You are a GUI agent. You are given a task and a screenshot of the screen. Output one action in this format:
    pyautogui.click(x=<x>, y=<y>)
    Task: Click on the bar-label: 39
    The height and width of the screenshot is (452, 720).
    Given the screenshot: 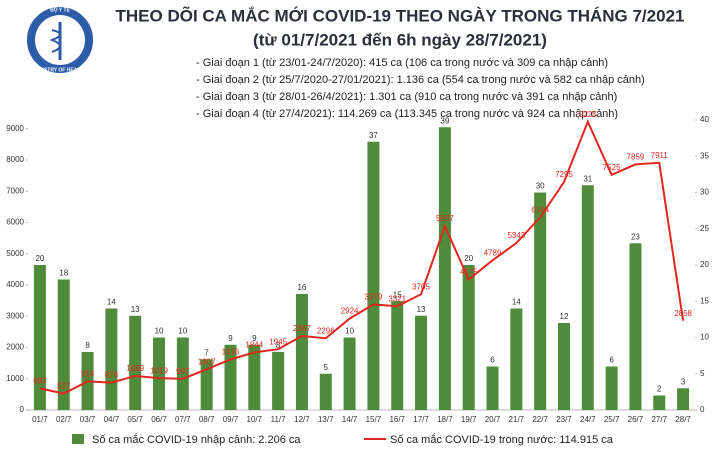 What is the action you would take?
    pyautogui.click(x=444, y=120)
    